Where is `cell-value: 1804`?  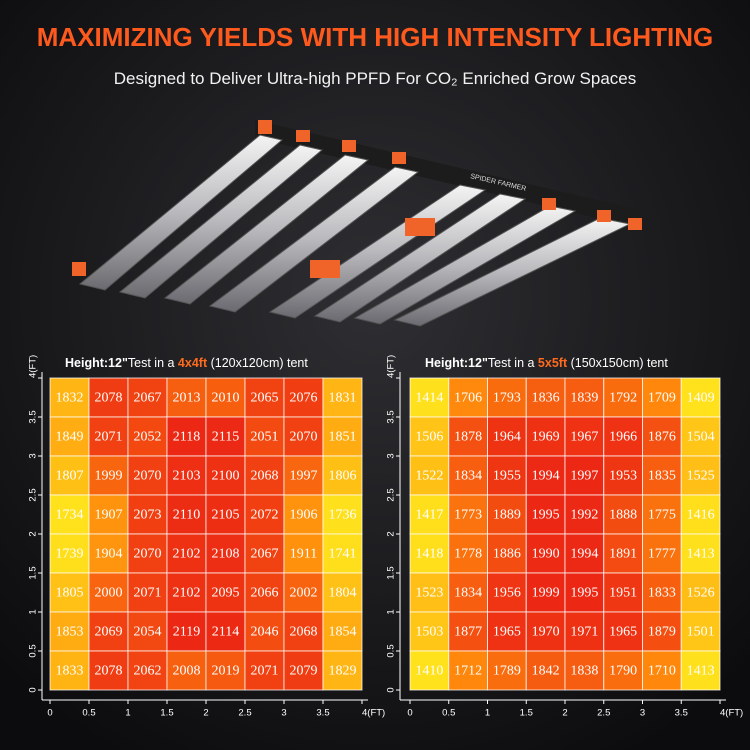 cell-value: 1804 is located at coordinates (343, 593).